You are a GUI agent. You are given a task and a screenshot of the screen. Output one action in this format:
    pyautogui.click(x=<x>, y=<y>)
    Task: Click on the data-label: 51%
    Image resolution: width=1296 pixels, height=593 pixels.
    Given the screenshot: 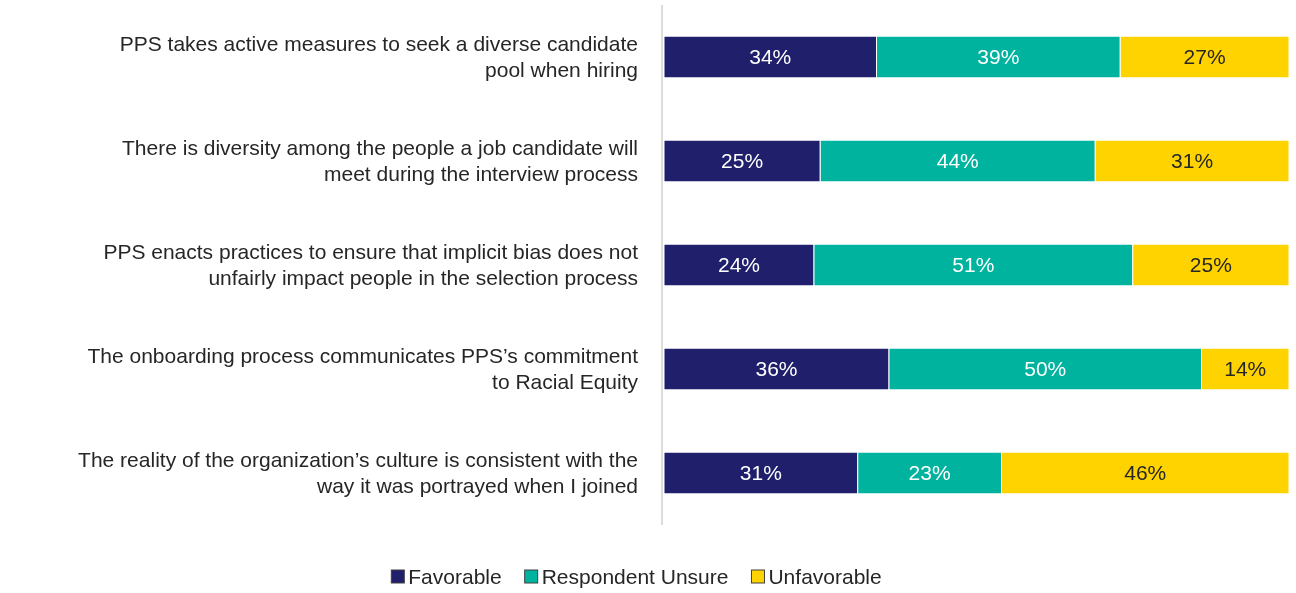 What is the action you would take?
    pyautogui.click(x=973, y=265)
    